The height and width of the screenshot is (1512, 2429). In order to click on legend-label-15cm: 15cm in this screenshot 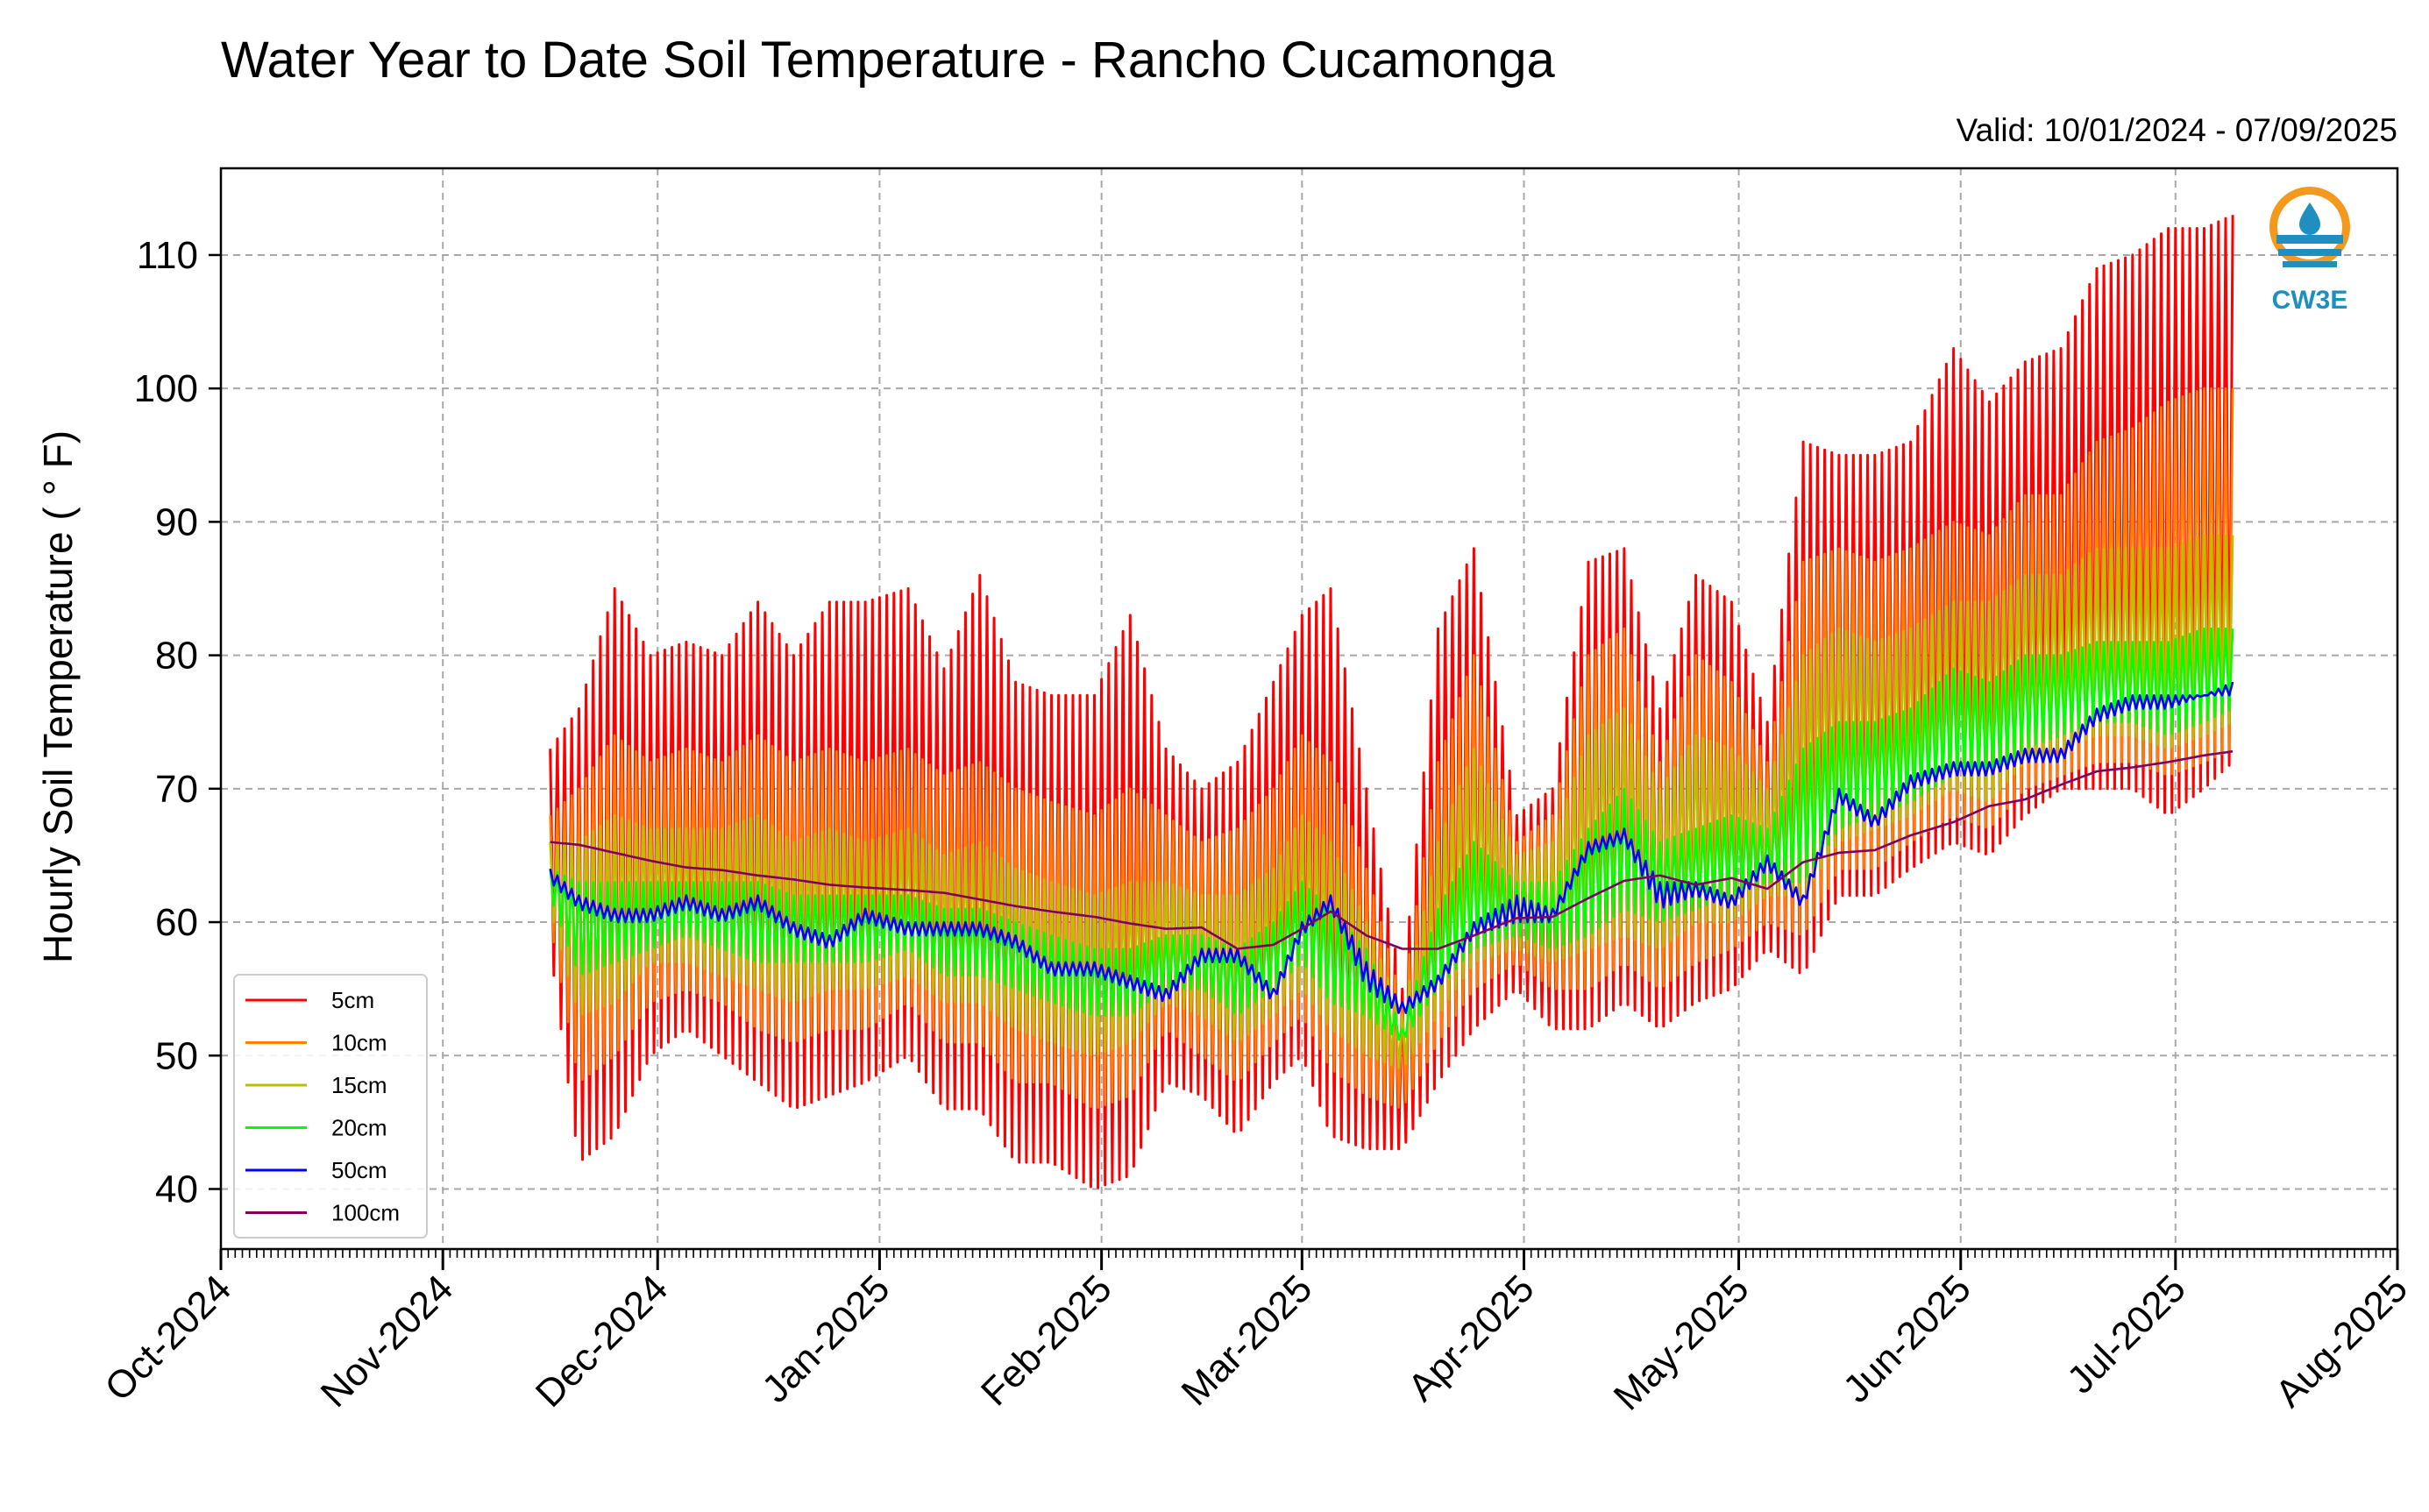, I will do `click(359, 1085)`.